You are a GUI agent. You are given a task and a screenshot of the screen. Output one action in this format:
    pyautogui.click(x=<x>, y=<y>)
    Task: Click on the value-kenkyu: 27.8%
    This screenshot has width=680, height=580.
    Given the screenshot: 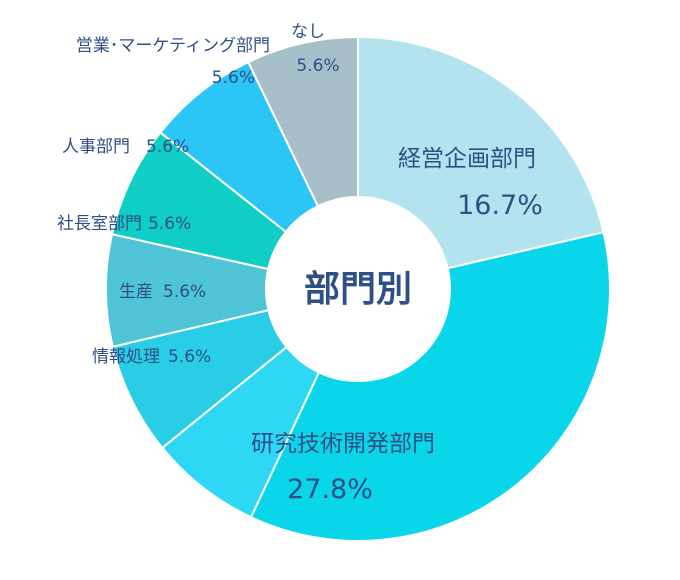 What is the action you would take?
    pyautogui.click(x=330, y=489)
    